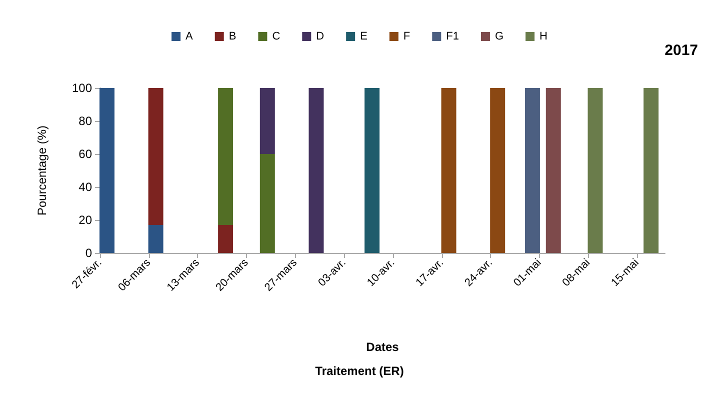 This screenshot has width=719, height=401. Describe the element at coordinates (681, 50) in the screenshot. I see `chart-title: 2017` at that location.